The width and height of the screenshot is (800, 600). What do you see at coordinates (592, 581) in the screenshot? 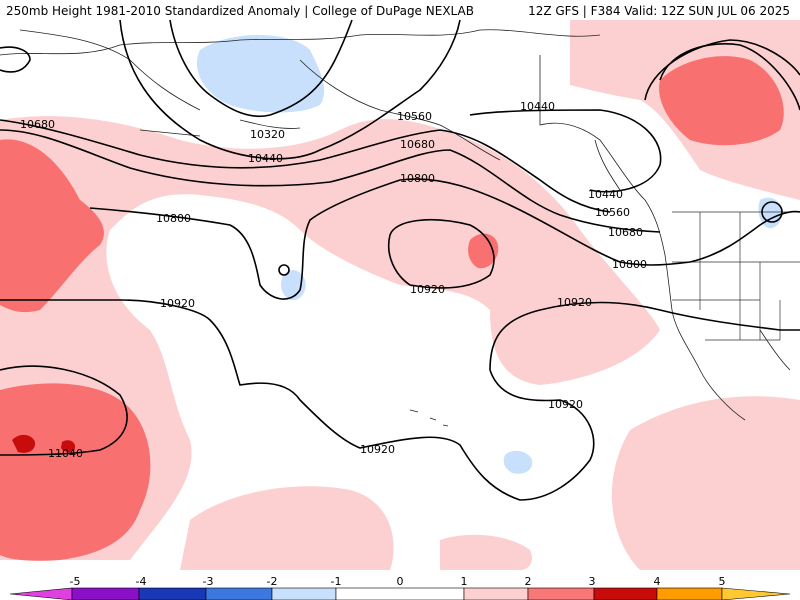
I see `colorbar-label: 3` at bounding box center [592, 581].